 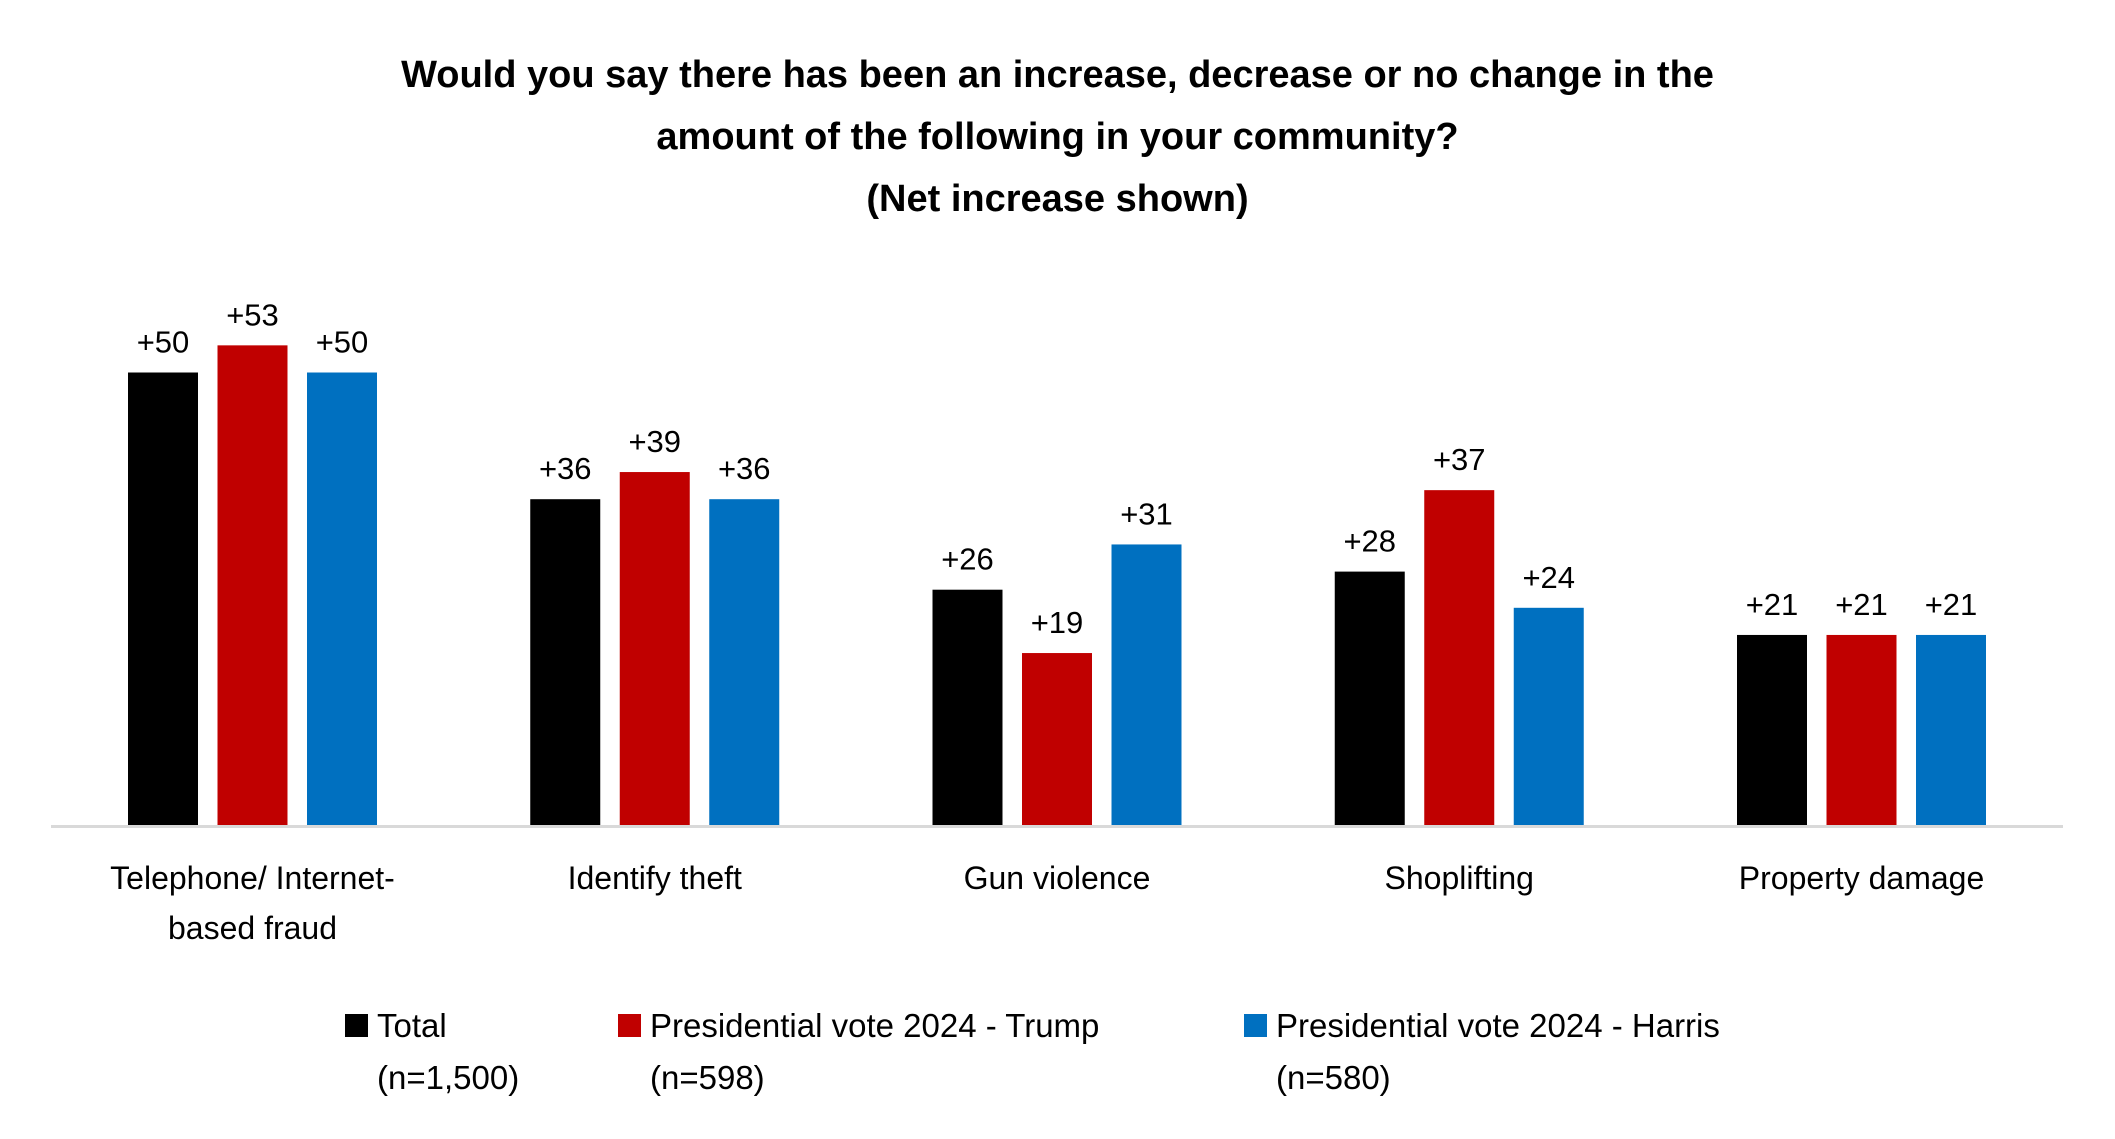 What do you see at coordinates (874, 1052) in the screenshot?
I see `legend-label-trump: Presidential vote 2024 - Trump (n=598)` at bounding box center [874, 1052].